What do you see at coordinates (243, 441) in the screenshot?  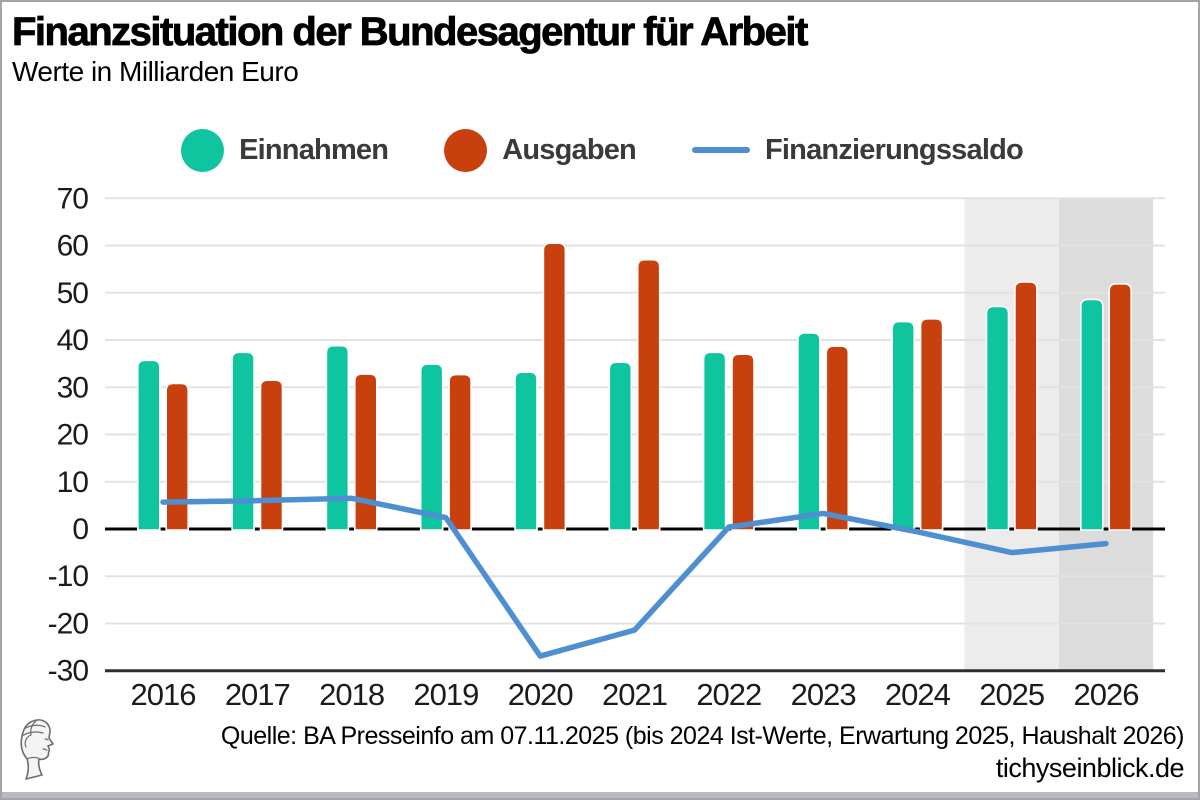 I see `bar-einnahmen-2017` at bounding box center [243, 441].